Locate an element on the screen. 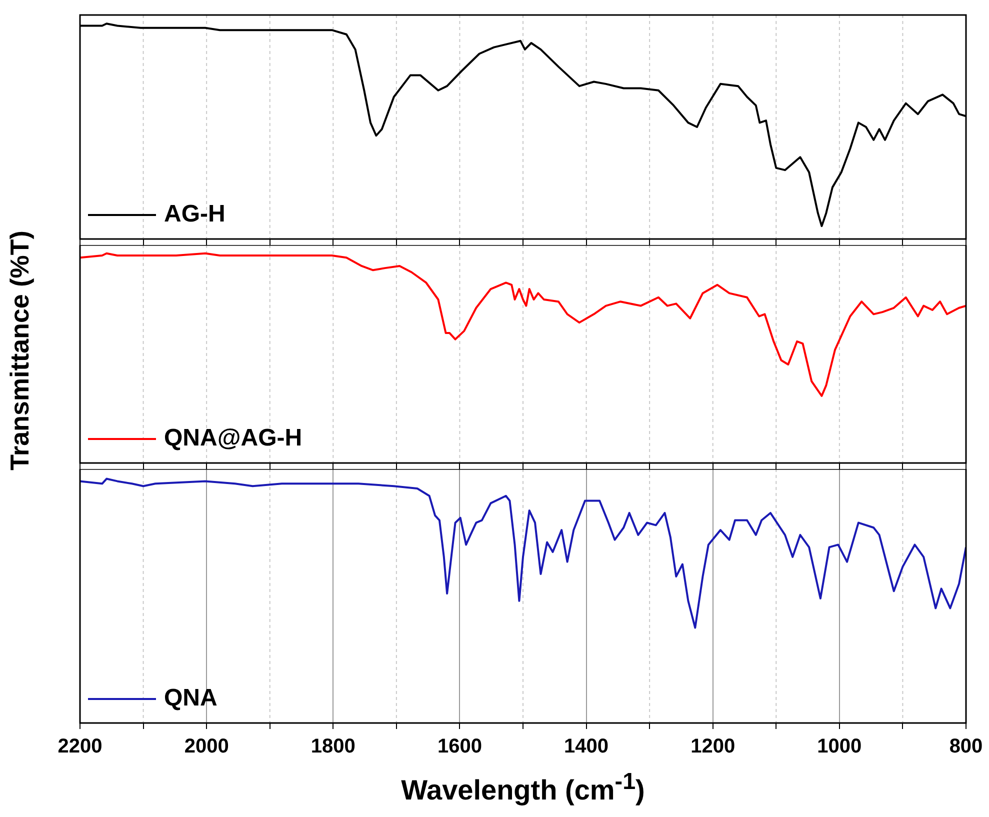 This screenshot has width=989, height=817. x-tick-label: 1800 is located at coordinates (333, 747).